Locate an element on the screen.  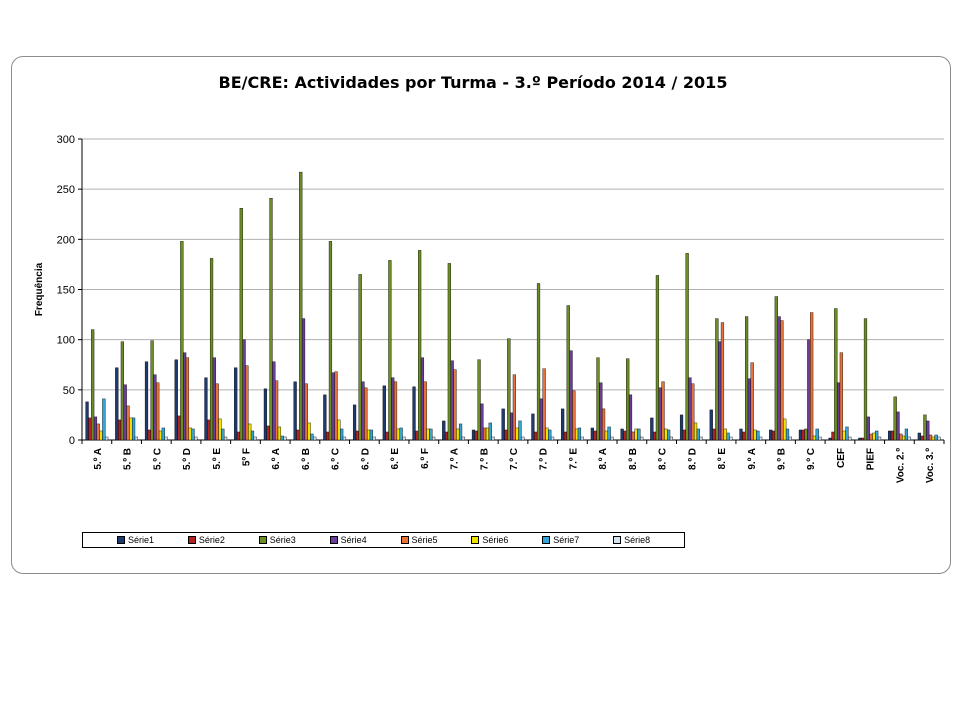
y-tick-label: 100 is located at coordinates (66, 341).